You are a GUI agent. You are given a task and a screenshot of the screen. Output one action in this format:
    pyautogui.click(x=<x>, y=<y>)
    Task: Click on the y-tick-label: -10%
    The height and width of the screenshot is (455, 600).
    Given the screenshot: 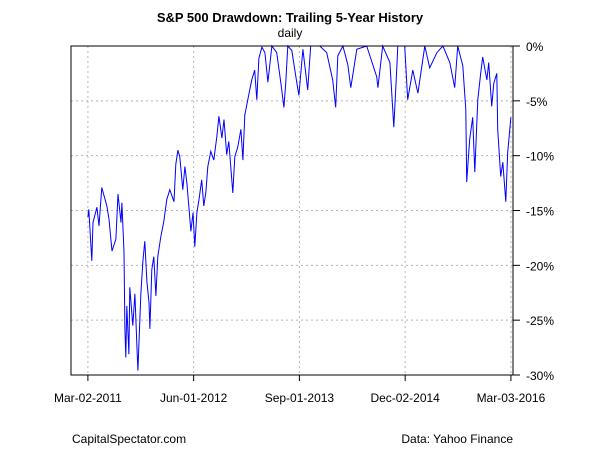 What is the action you would take?
    pyautogui.click(x=540, y=157)
    